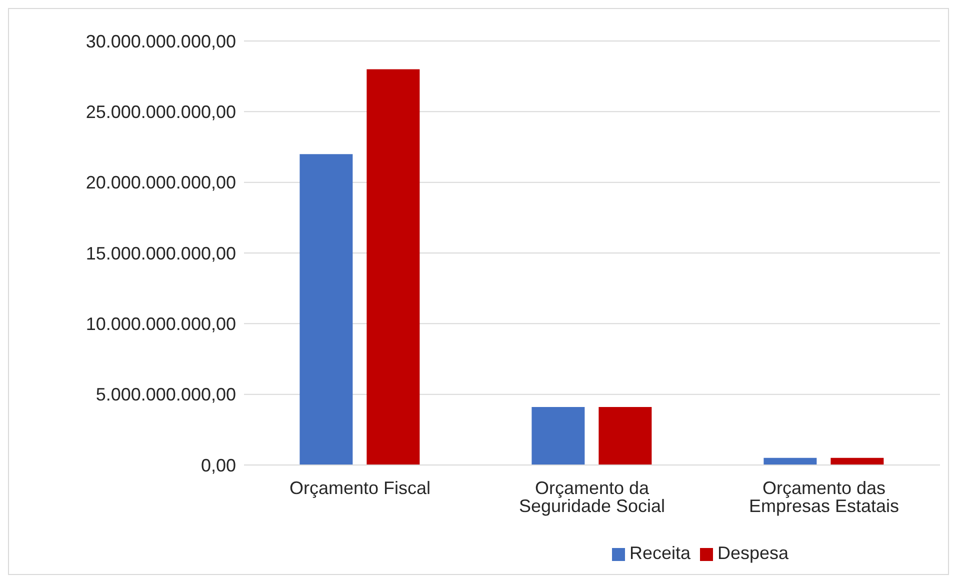 The width and height of the screenshot is (957, 583). I want to click on x-tick-label: Orçamento da Seguridade Social, so click(592, 497).